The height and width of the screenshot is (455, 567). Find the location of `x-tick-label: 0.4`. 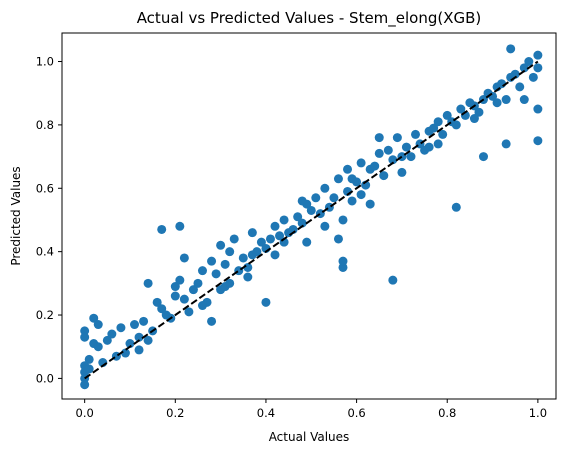

x-tick-label: 0.4 is located at coordinates (266, 413).